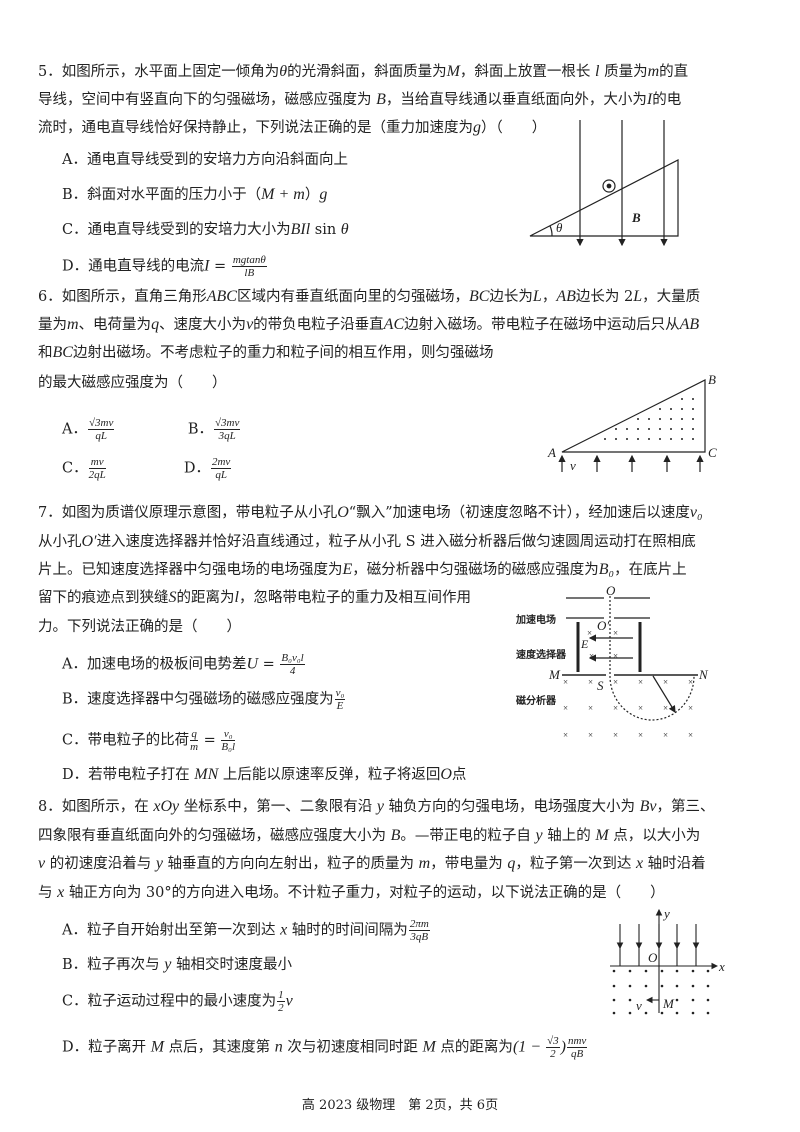 Image resolution: width=800 pixels, height=1132 pixels. What do you see at coordinates (74, 429) in the screenshot?
I see `text-run: A．` at bounding box center [74, 429].